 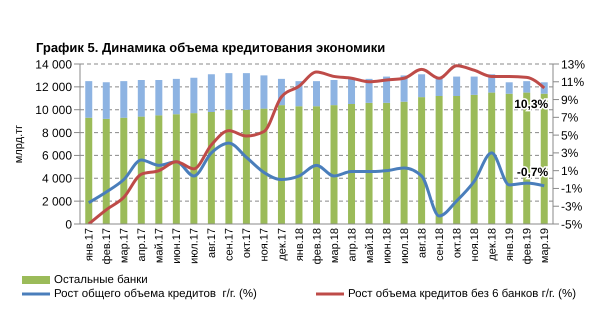 I want to click on y2-tick-label: 11%, so click(x=572, y=82).